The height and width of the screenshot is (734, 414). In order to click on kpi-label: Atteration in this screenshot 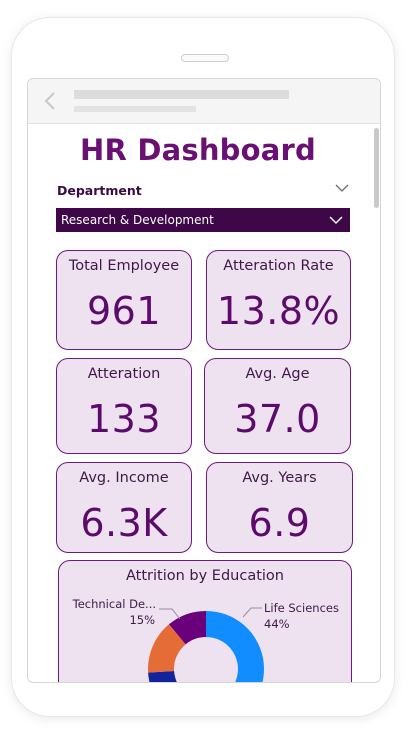, I will do `click(124, 374)`.